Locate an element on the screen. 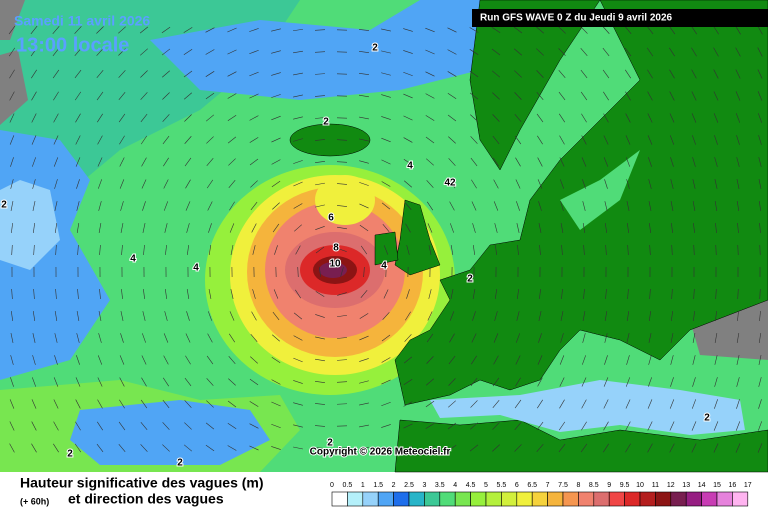  contour-label: 4 is located at coordinates (384, 266).